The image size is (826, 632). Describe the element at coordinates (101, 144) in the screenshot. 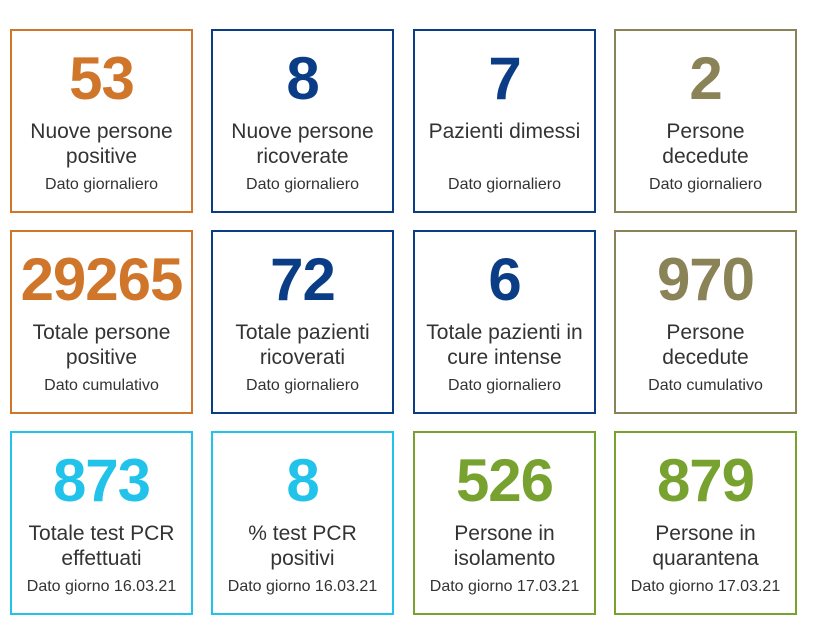

I see `card-label: Nuove persone positive` at that location.